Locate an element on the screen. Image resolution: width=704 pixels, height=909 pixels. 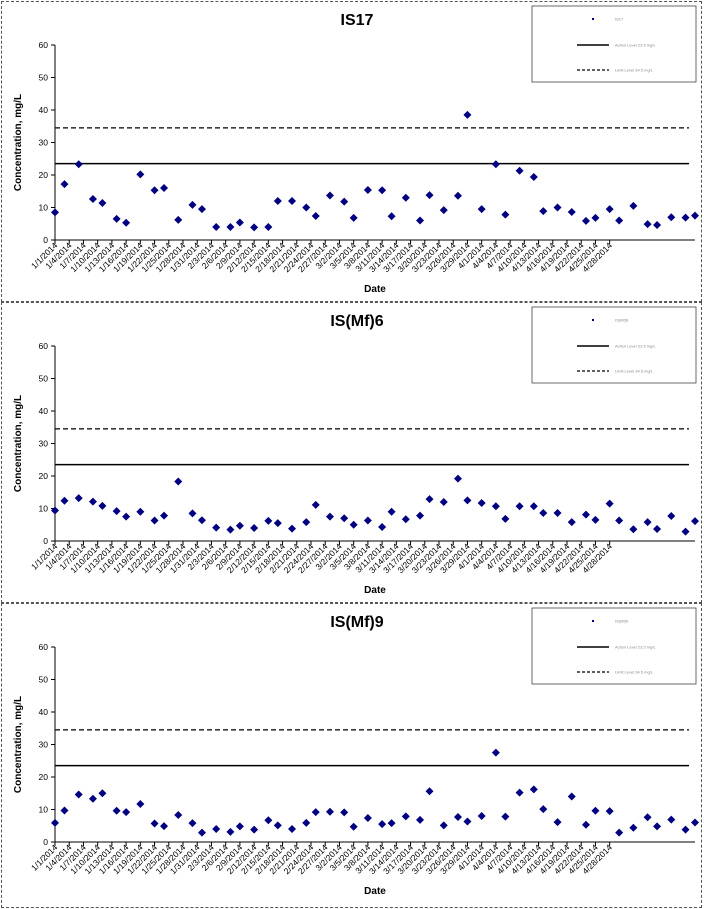
legend-entry: IS(Mf)9 is located at coordinates (622, 621).